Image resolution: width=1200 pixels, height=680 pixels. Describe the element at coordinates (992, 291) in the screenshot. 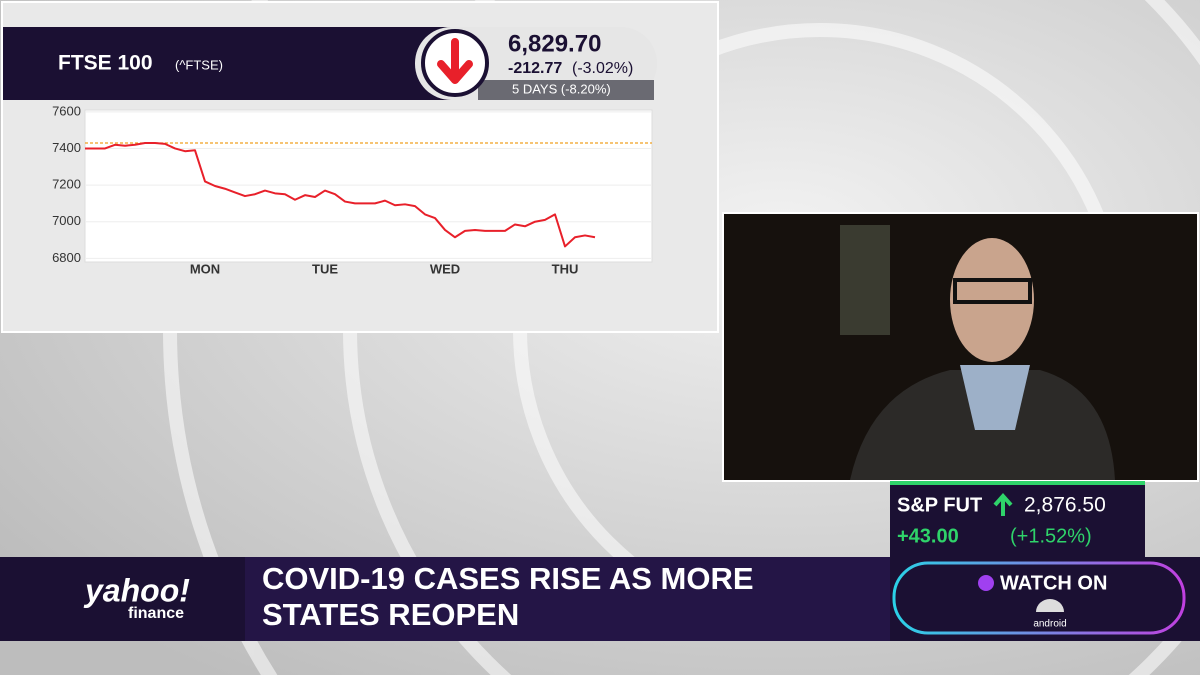

I see `video-glasses` at that location.